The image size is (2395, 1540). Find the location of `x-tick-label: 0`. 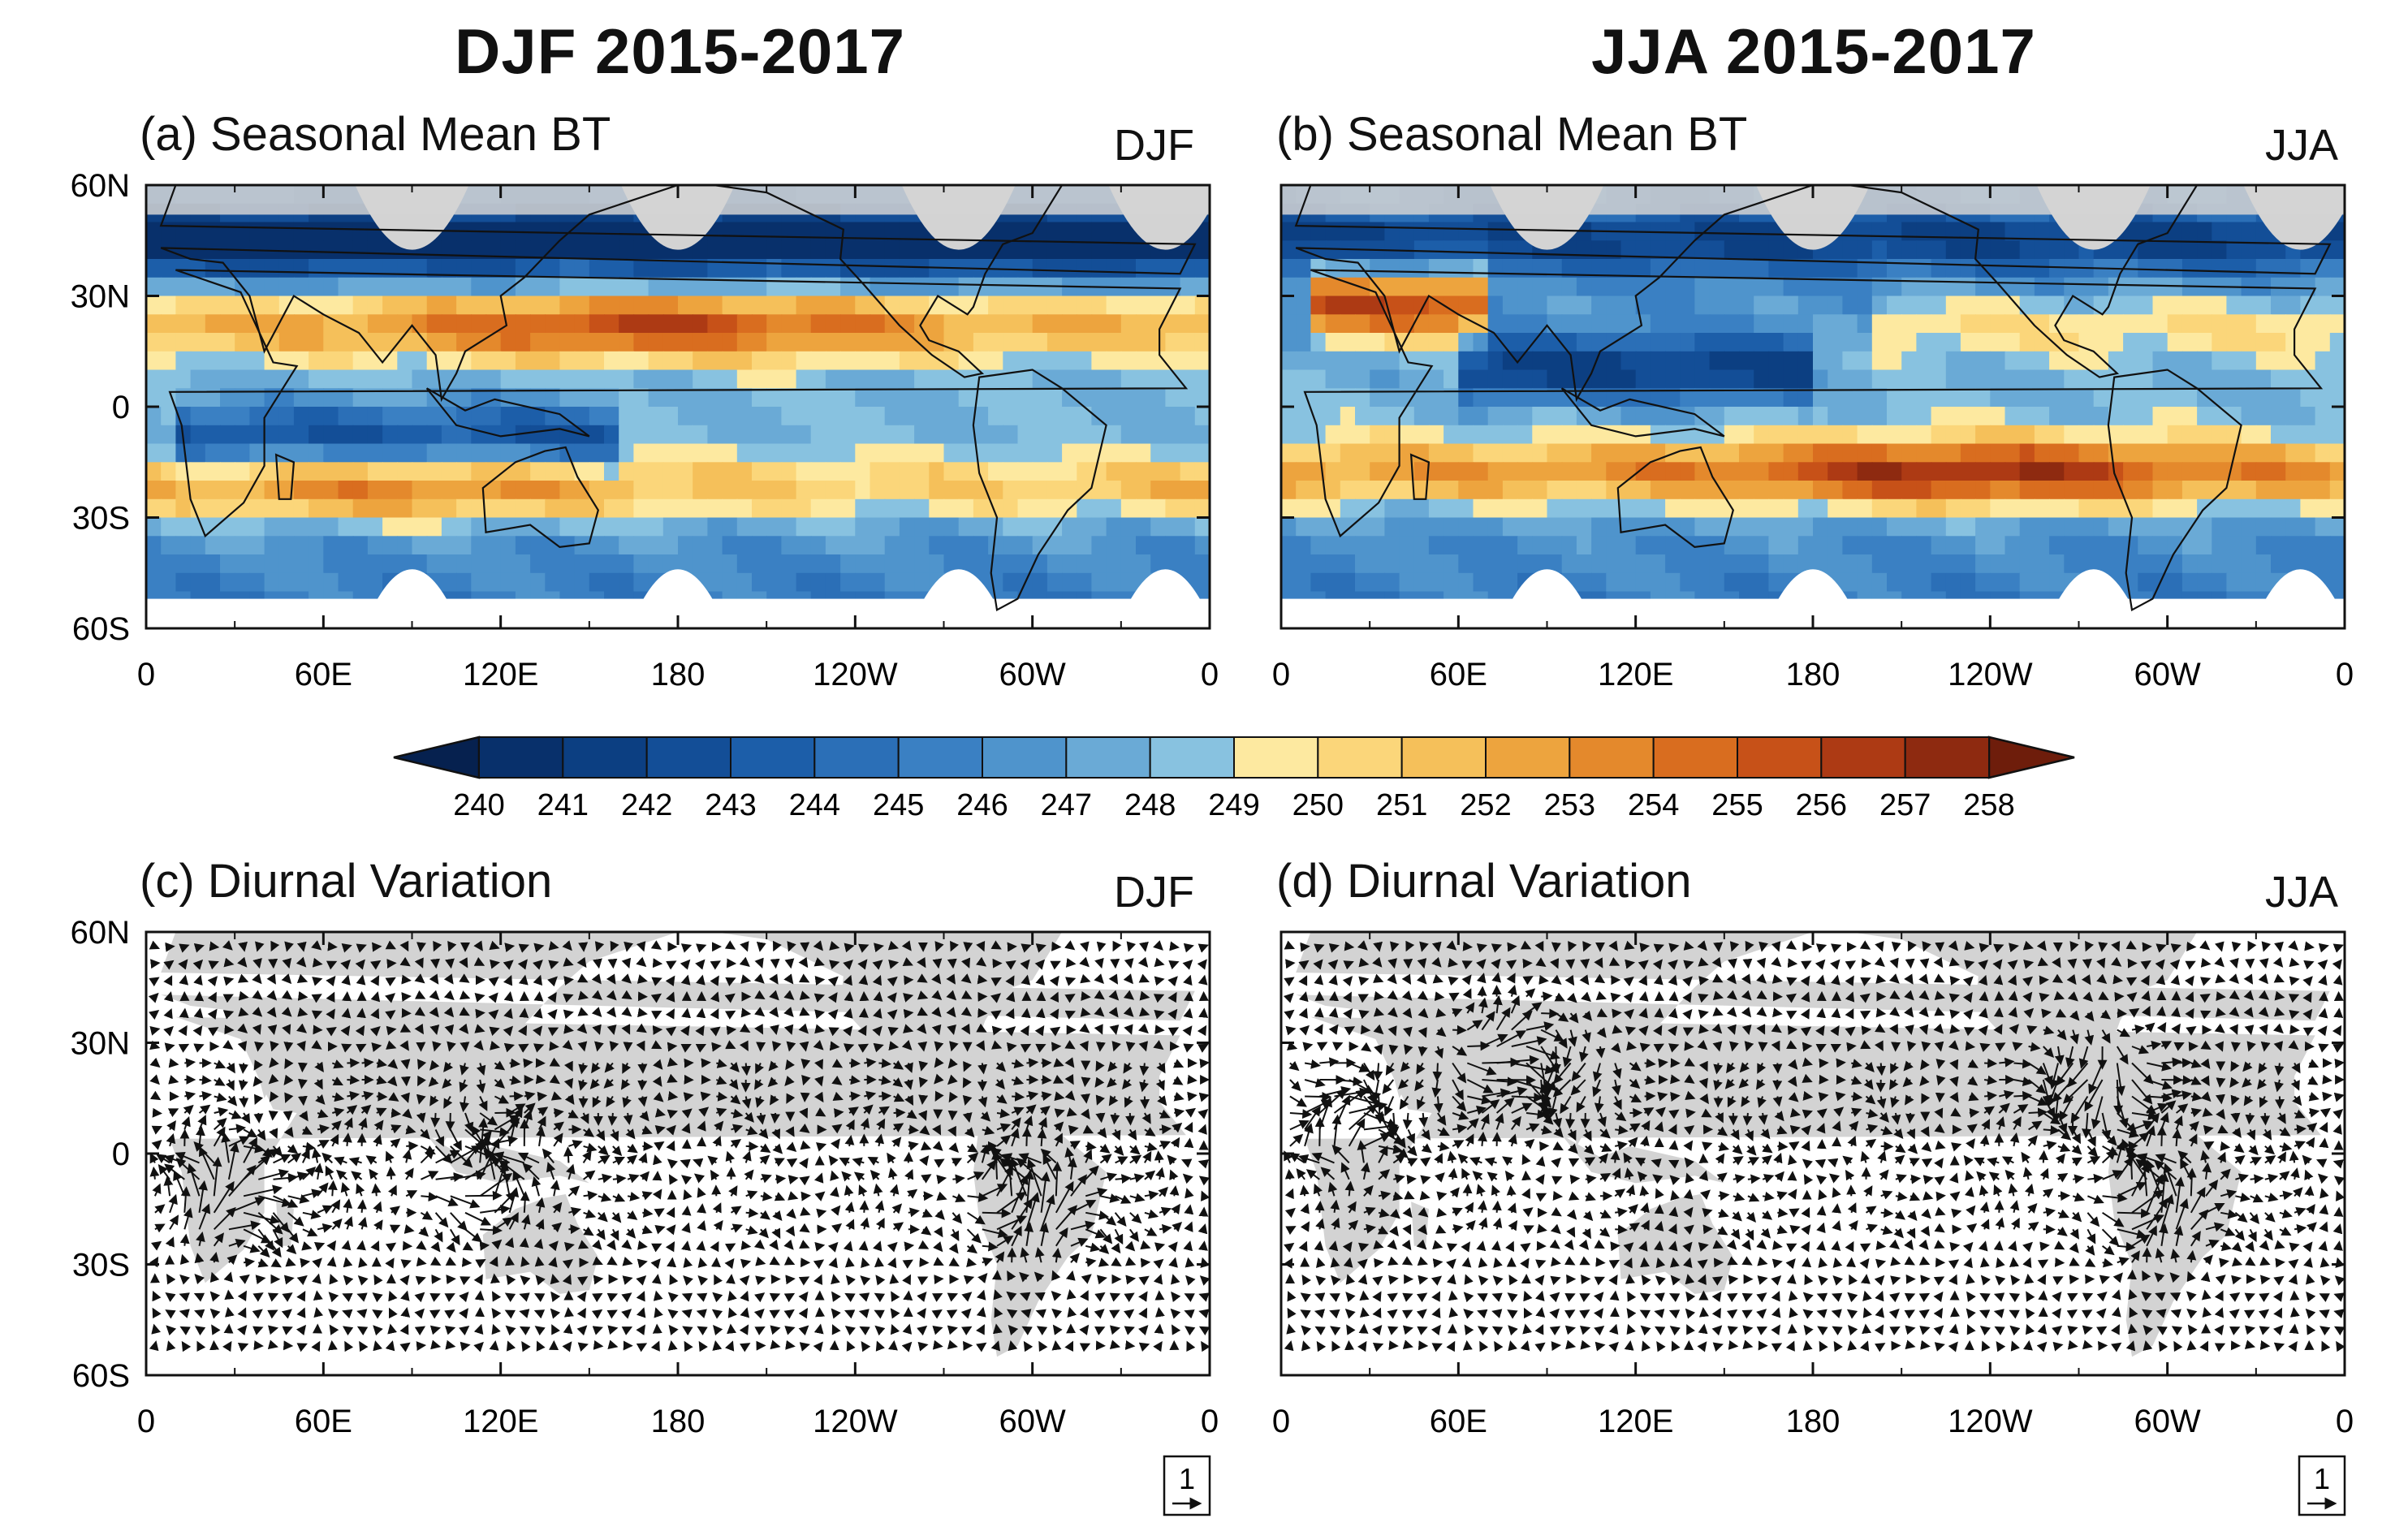

x-tick-label: 0 is located at coordinates (2345, 675).